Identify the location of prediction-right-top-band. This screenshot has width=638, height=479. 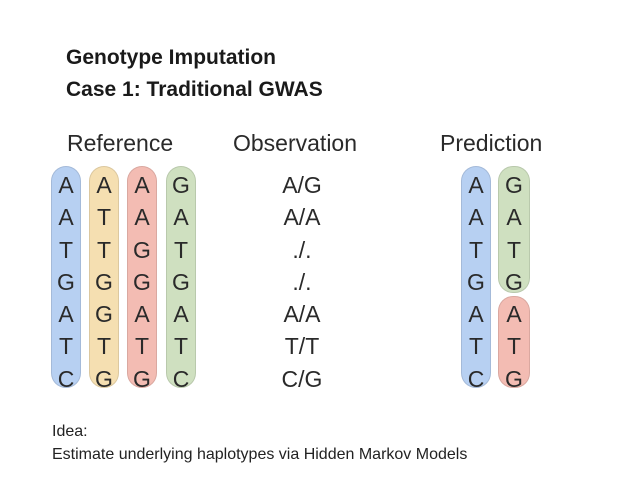
(514, 229).